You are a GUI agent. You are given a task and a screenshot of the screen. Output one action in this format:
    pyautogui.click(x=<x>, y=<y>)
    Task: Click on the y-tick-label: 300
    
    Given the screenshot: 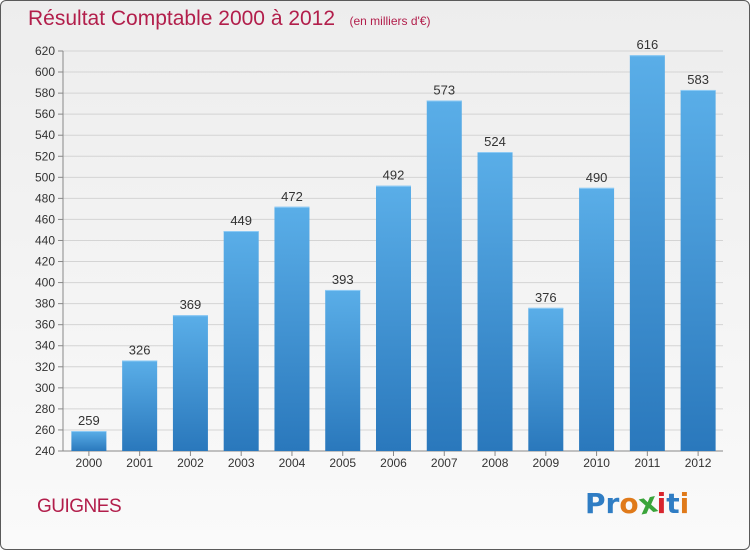 What is the action you would take?
    pyautogui.click(x=45, y=388)
    